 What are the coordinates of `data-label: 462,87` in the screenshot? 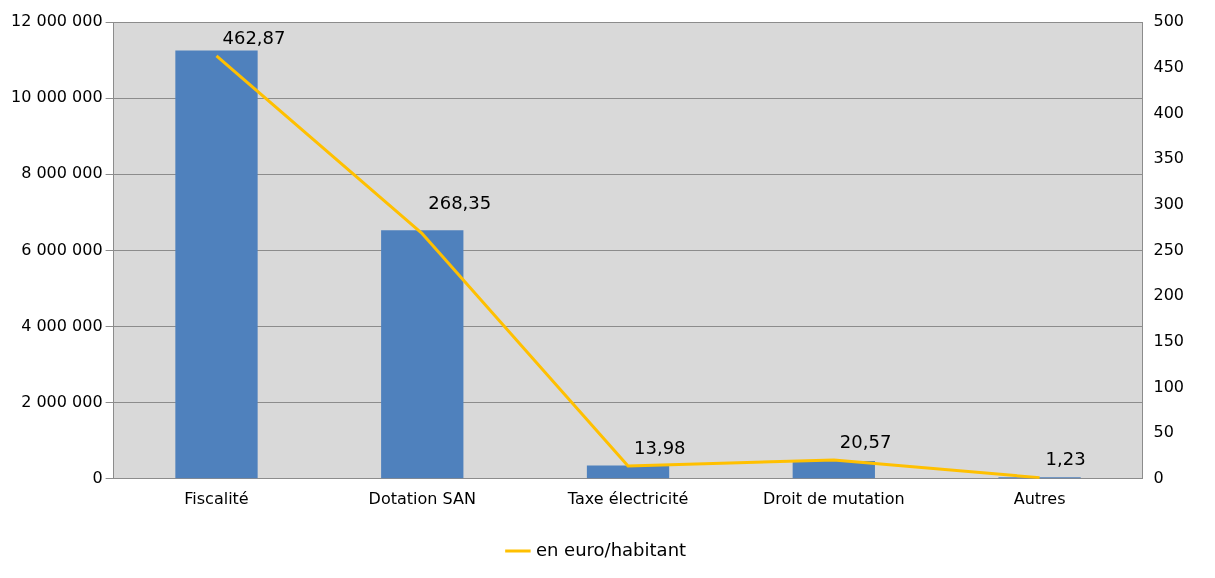 It's located at (254, 37).